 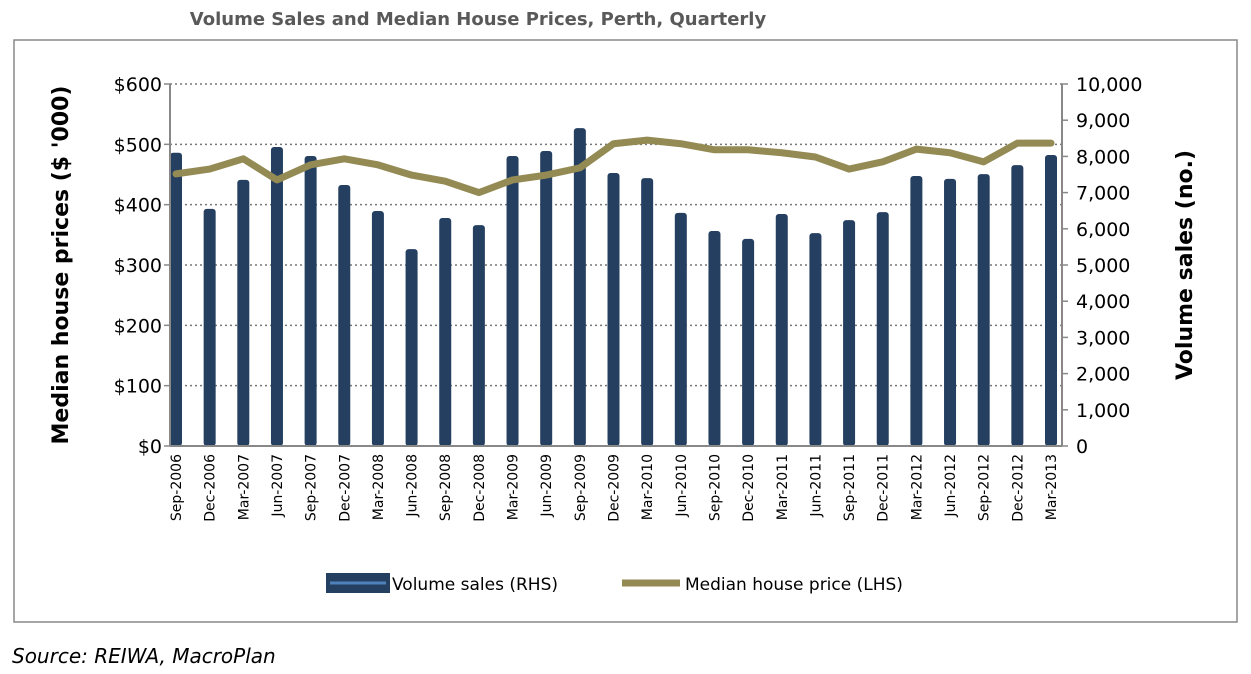 I want to click on bar-volume-Dec-2006, so click(x=209, y=327).